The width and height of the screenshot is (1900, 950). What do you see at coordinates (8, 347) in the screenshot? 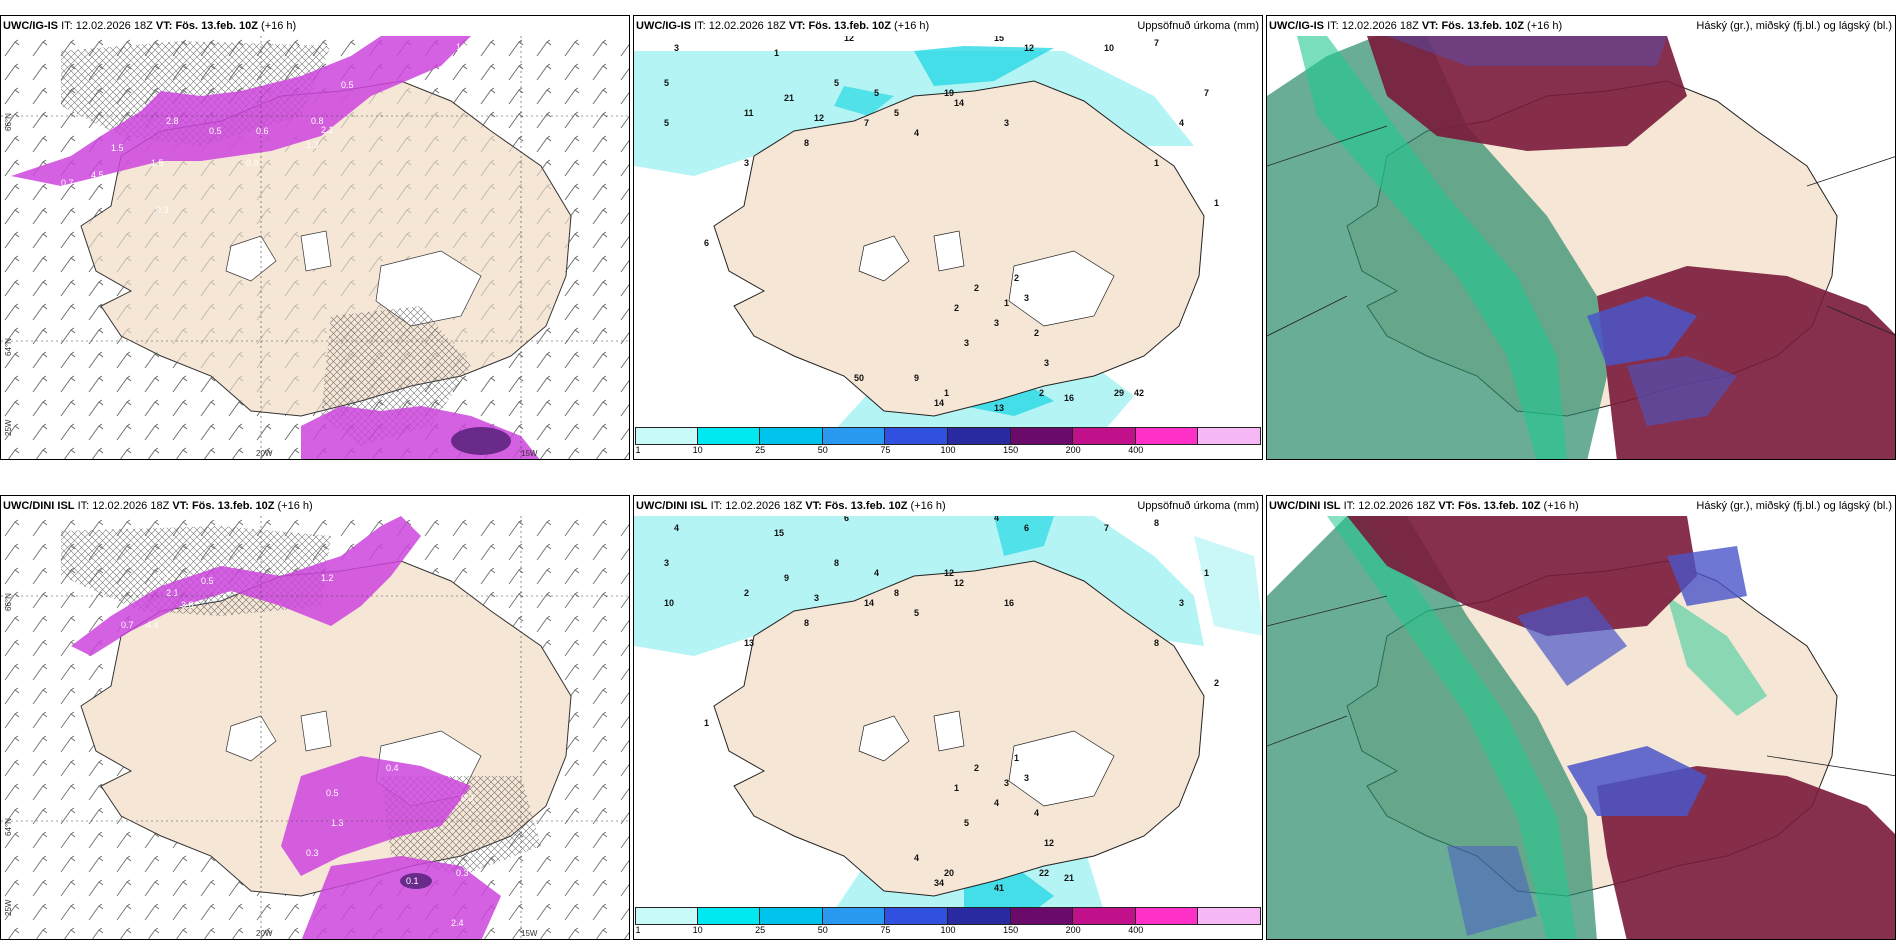
I see `svg-text: 64°N` at bounding box center [8, 347].